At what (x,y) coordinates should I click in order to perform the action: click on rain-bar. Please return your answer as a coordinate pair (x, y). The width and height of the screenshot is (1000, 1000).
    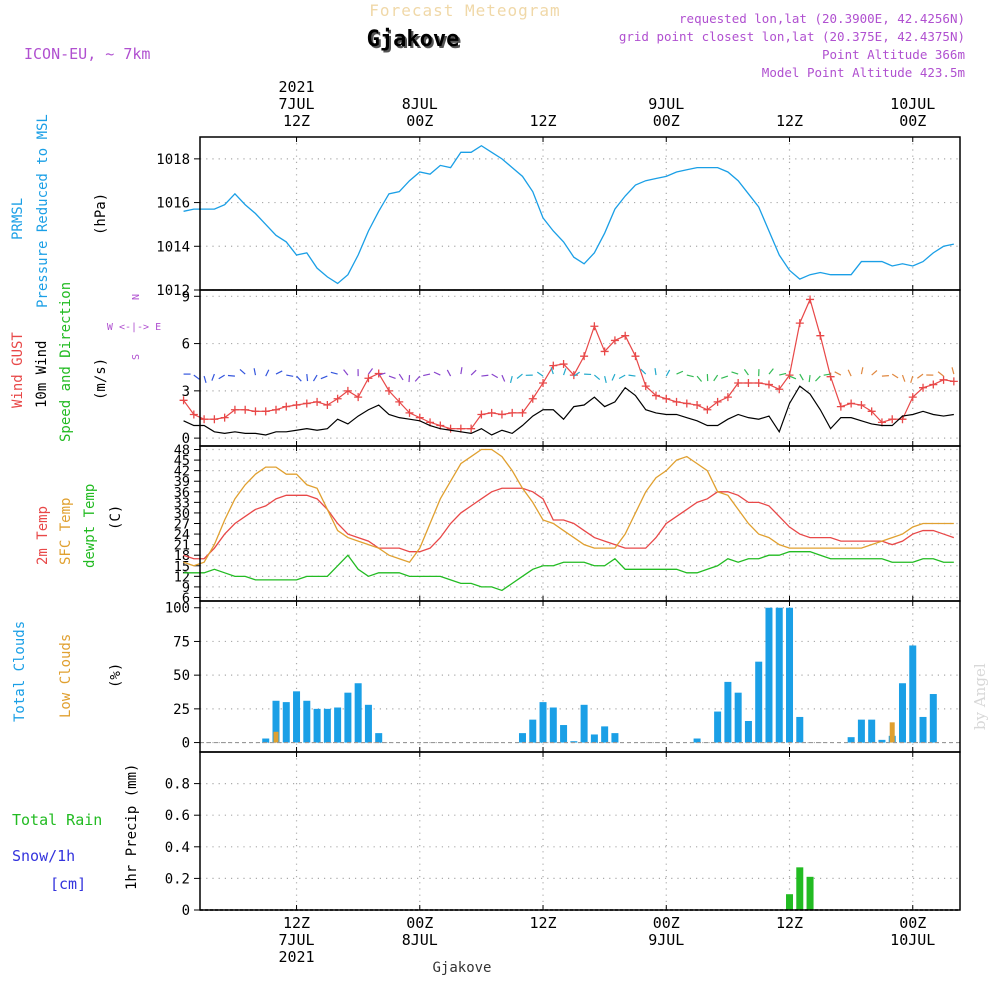
    Looking at the image, I should click on (800, 888).